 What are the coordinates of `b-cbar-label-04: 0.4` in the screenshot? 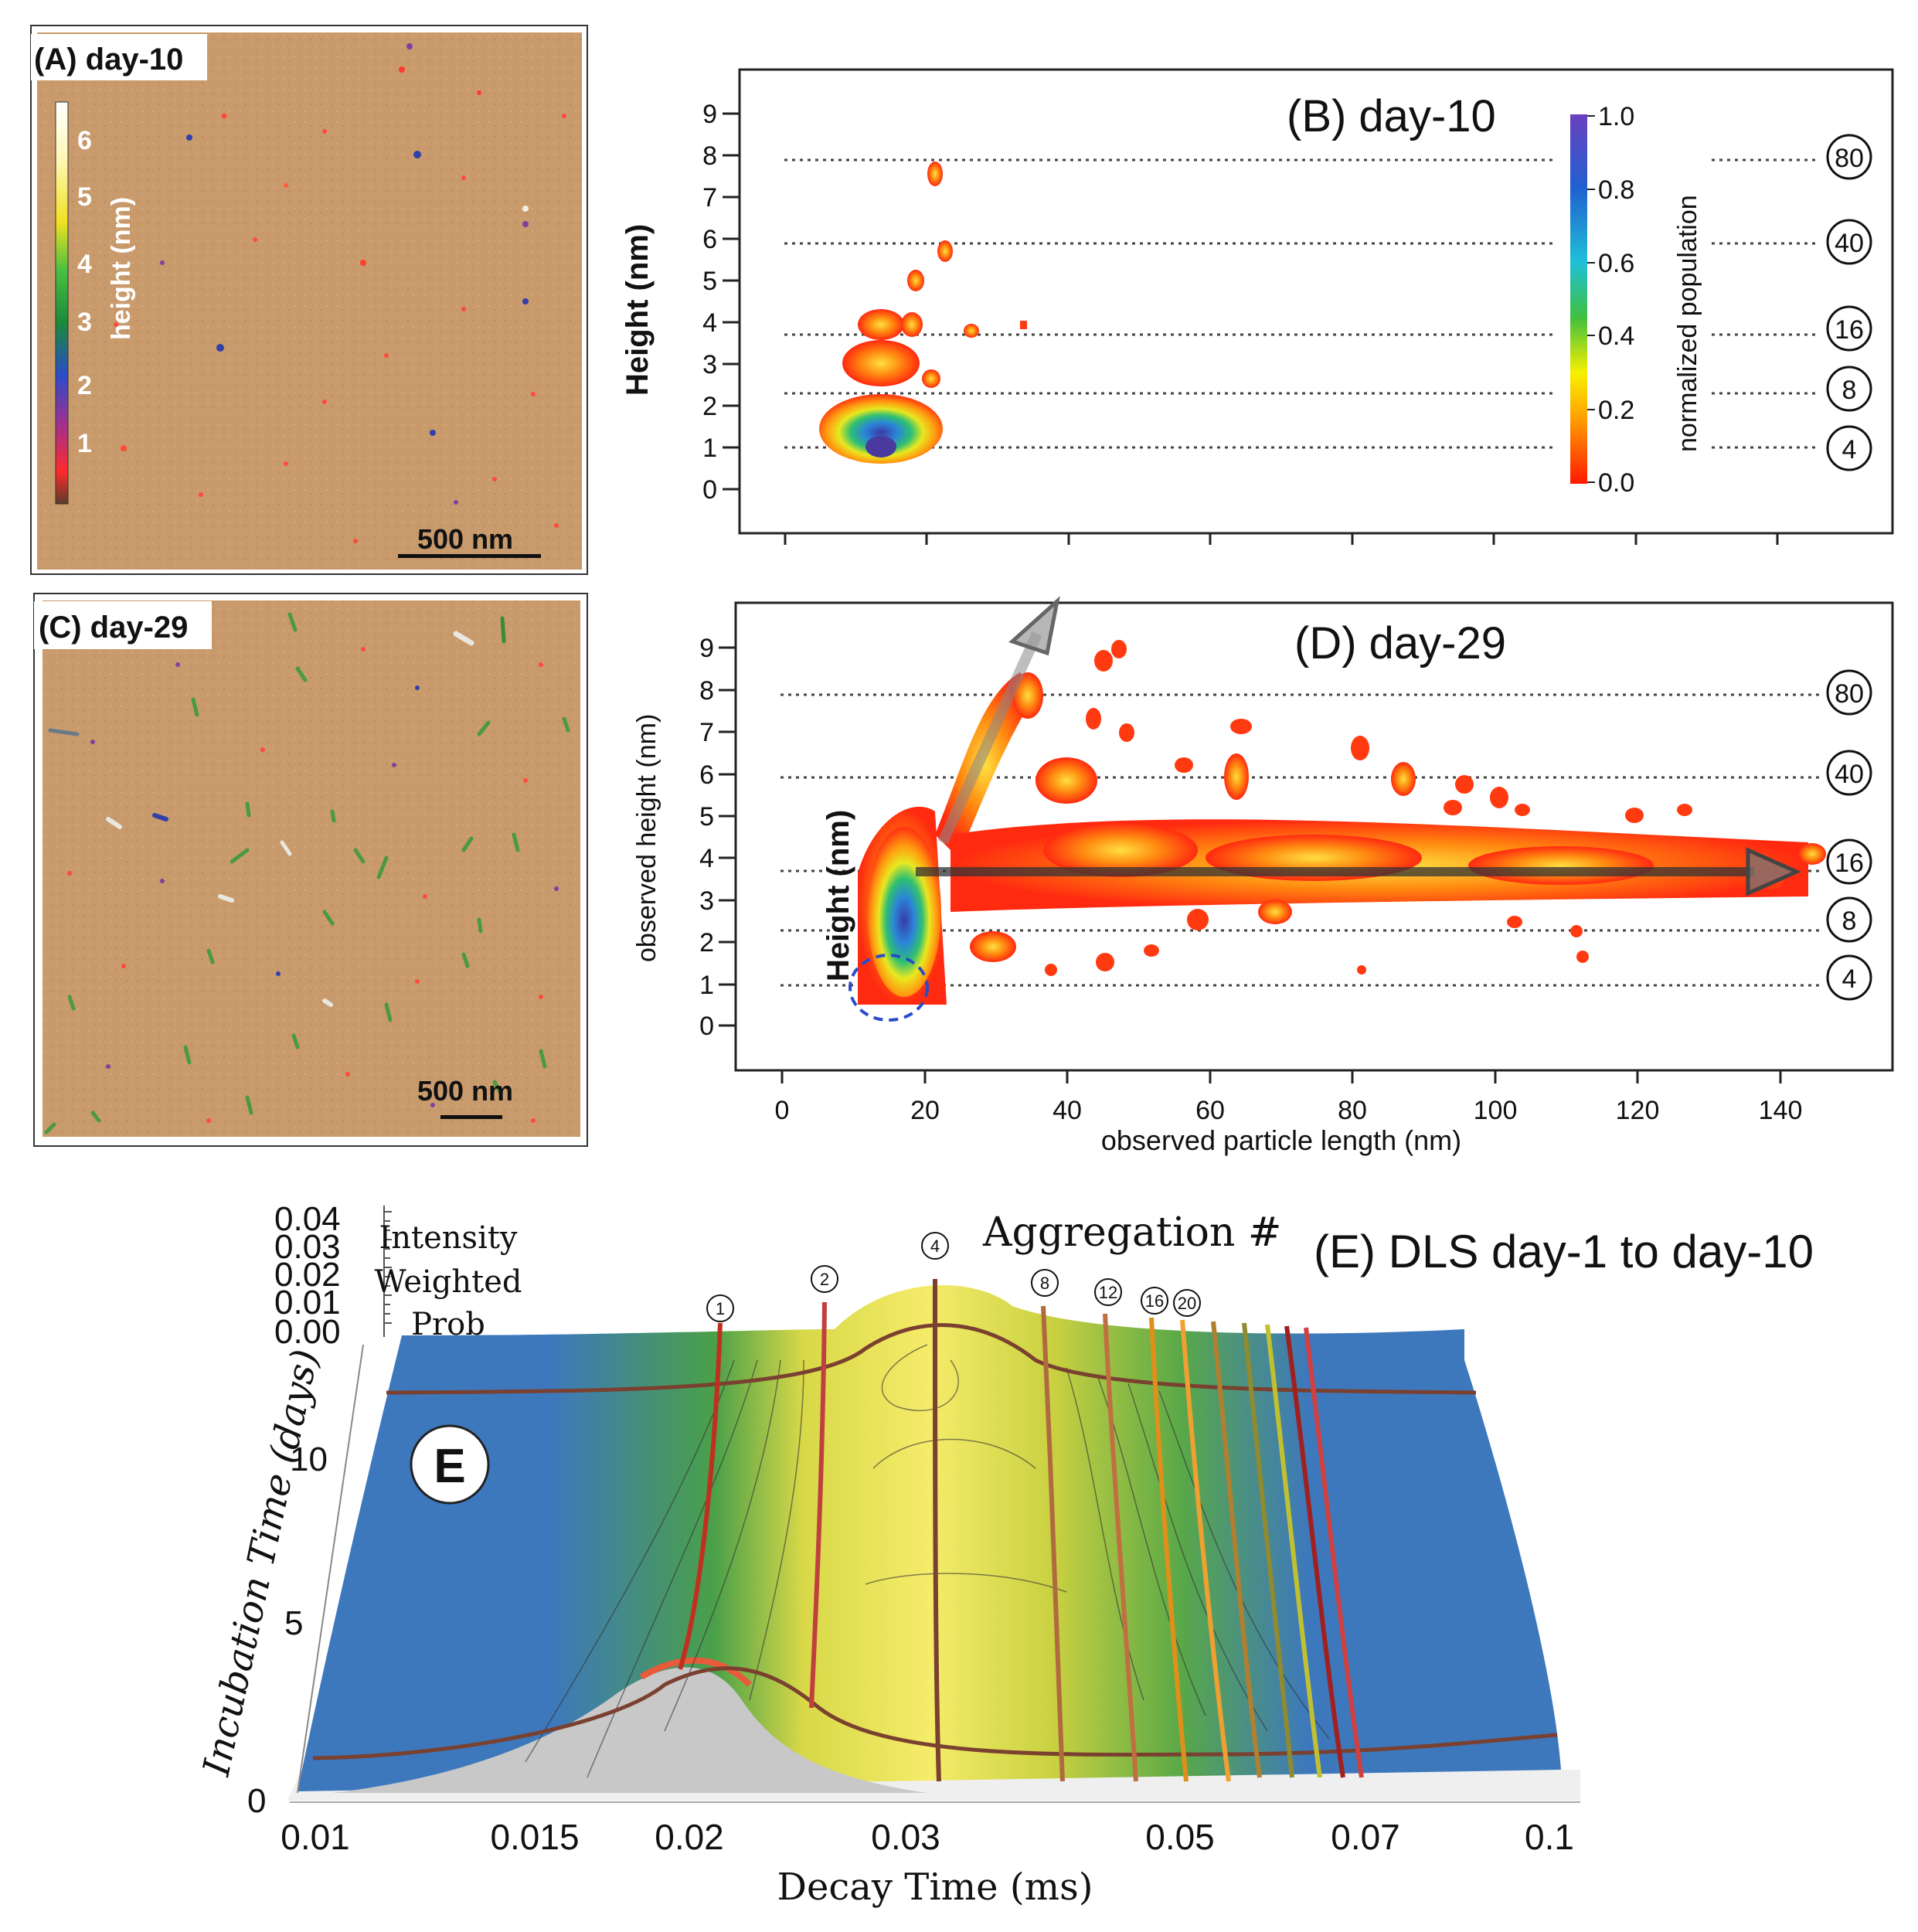 It's located at (1616, 336).